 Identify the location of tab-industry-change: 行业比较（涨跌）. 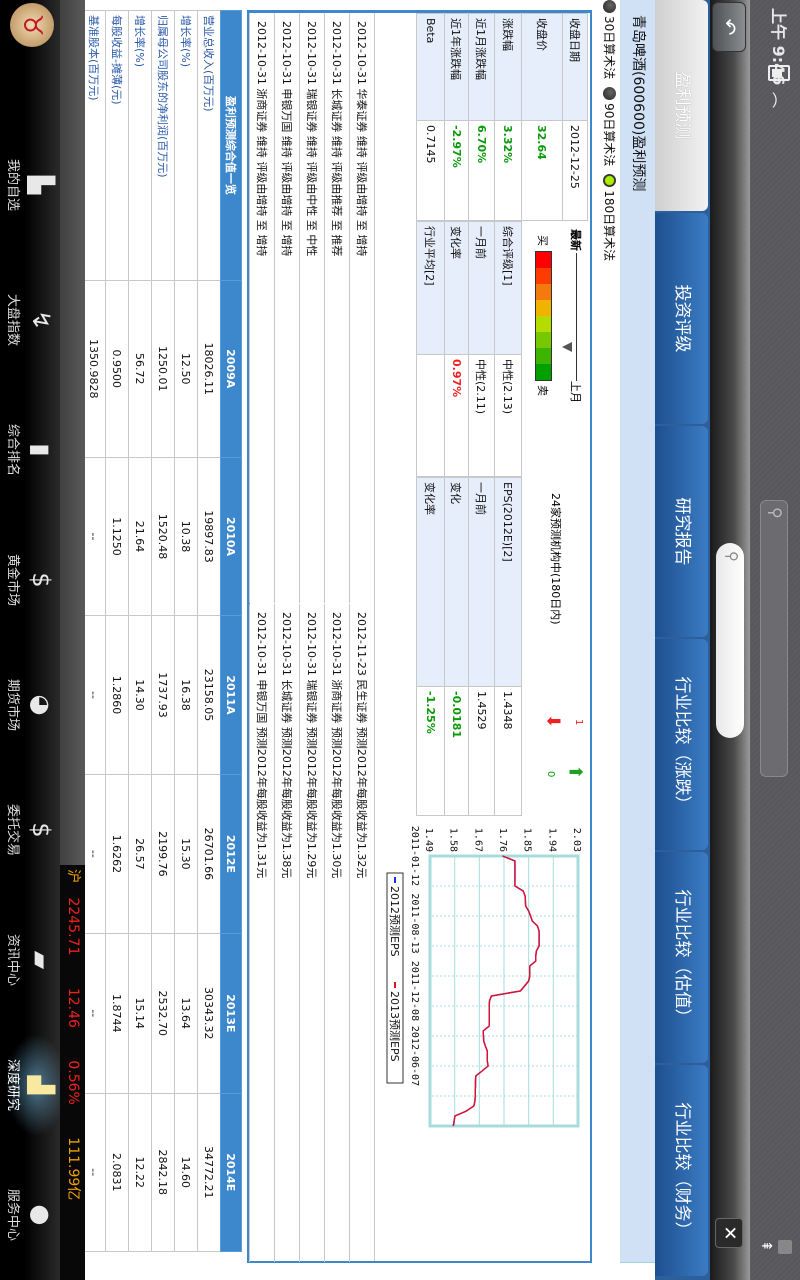
(681, 744).